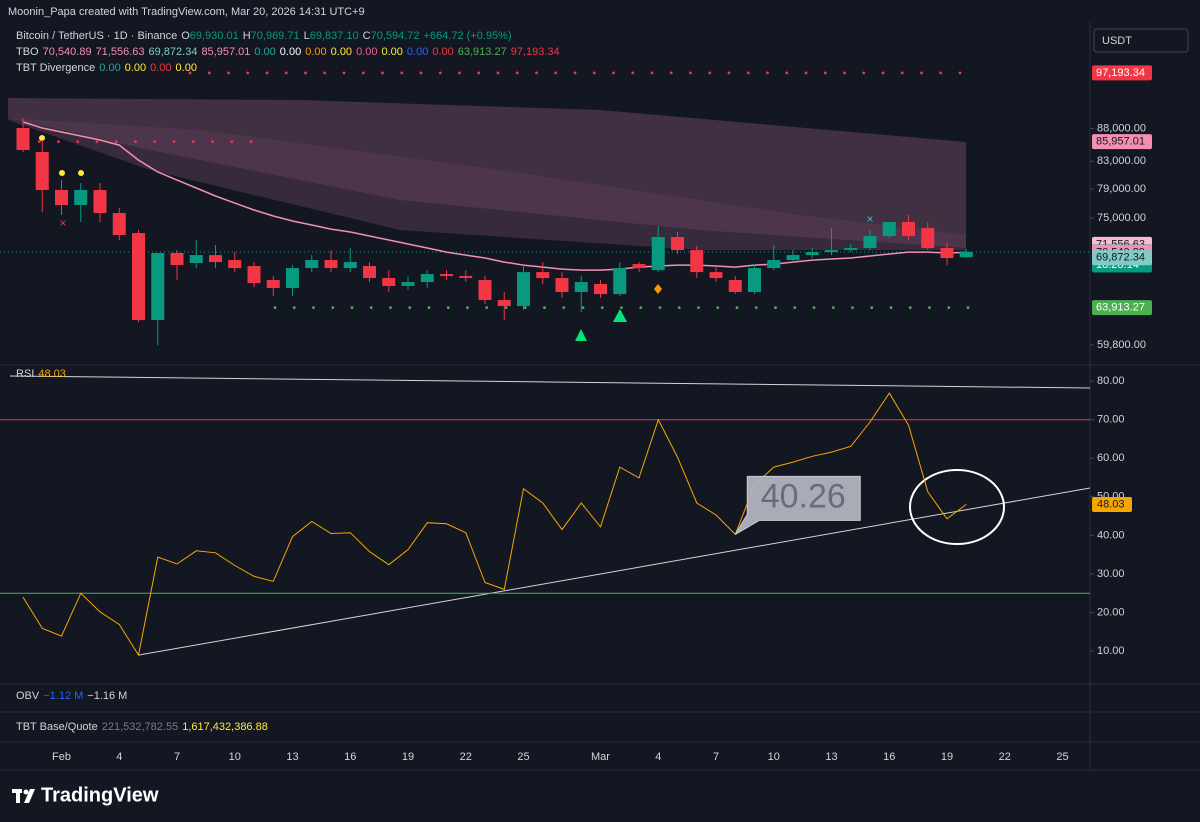  I want to click on y-tick-label: 59,800.00, so click(1121, 345).